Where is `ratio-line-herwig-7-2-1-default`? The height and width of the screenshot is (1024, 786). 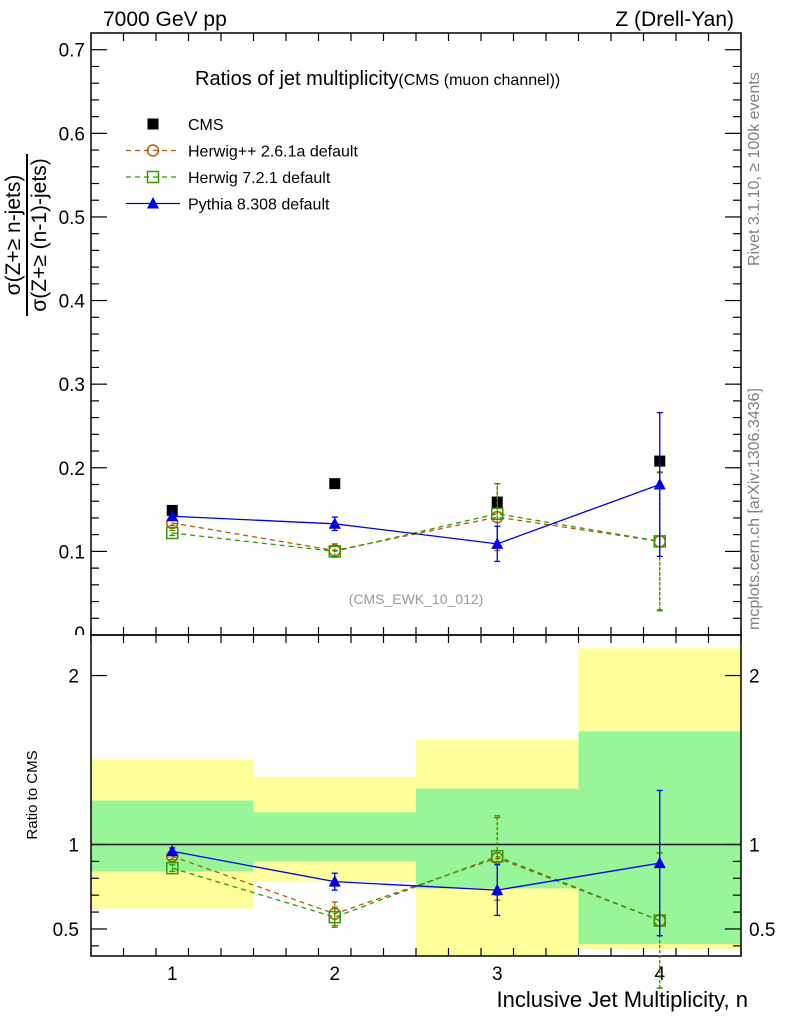 ratio-line-herwig-7-2-1-default is located at coordinates (416, 888).